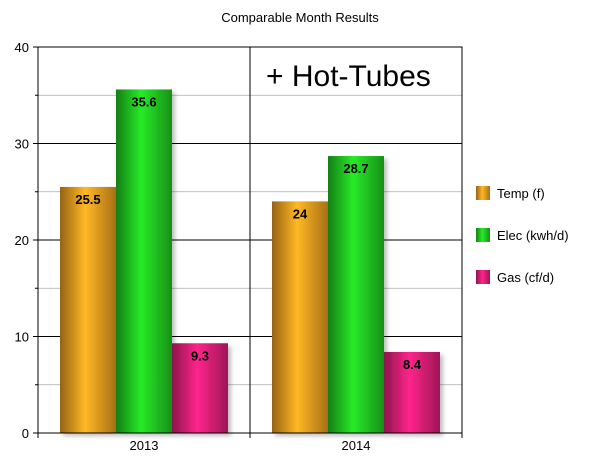  Describe the element at coordinates (533, 235) in the screenshot. I see `legend-label: Elec (kwh/d)` at that location.